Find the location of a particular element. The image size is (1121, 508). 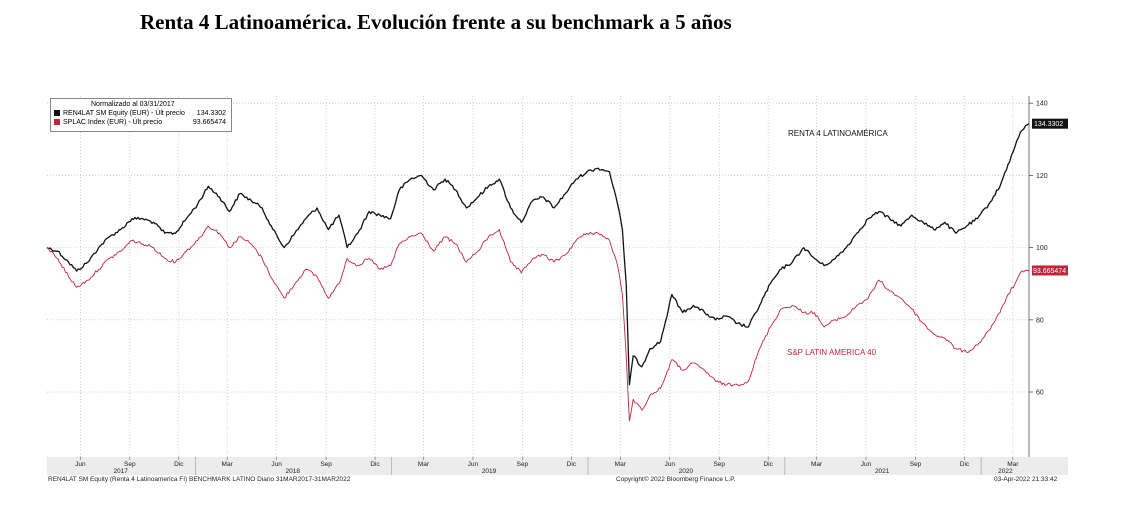

y-tick-label: 120 is located at coordinates (1042, 176).